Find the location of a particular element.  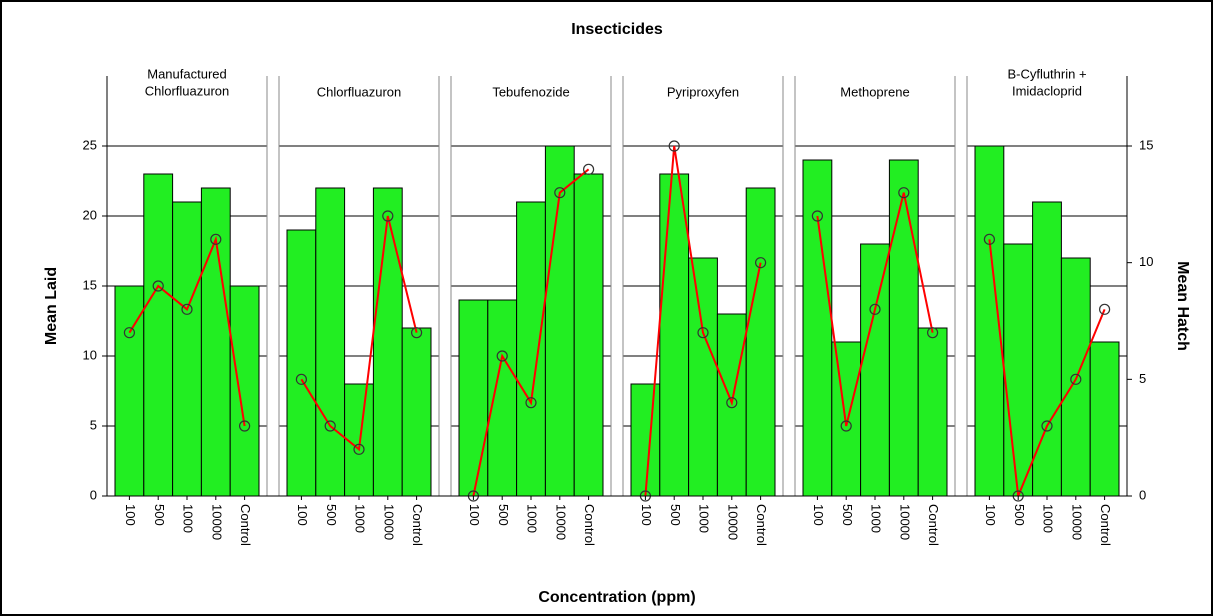

y-tick-label: 25 is located at coordinates (90, 144).